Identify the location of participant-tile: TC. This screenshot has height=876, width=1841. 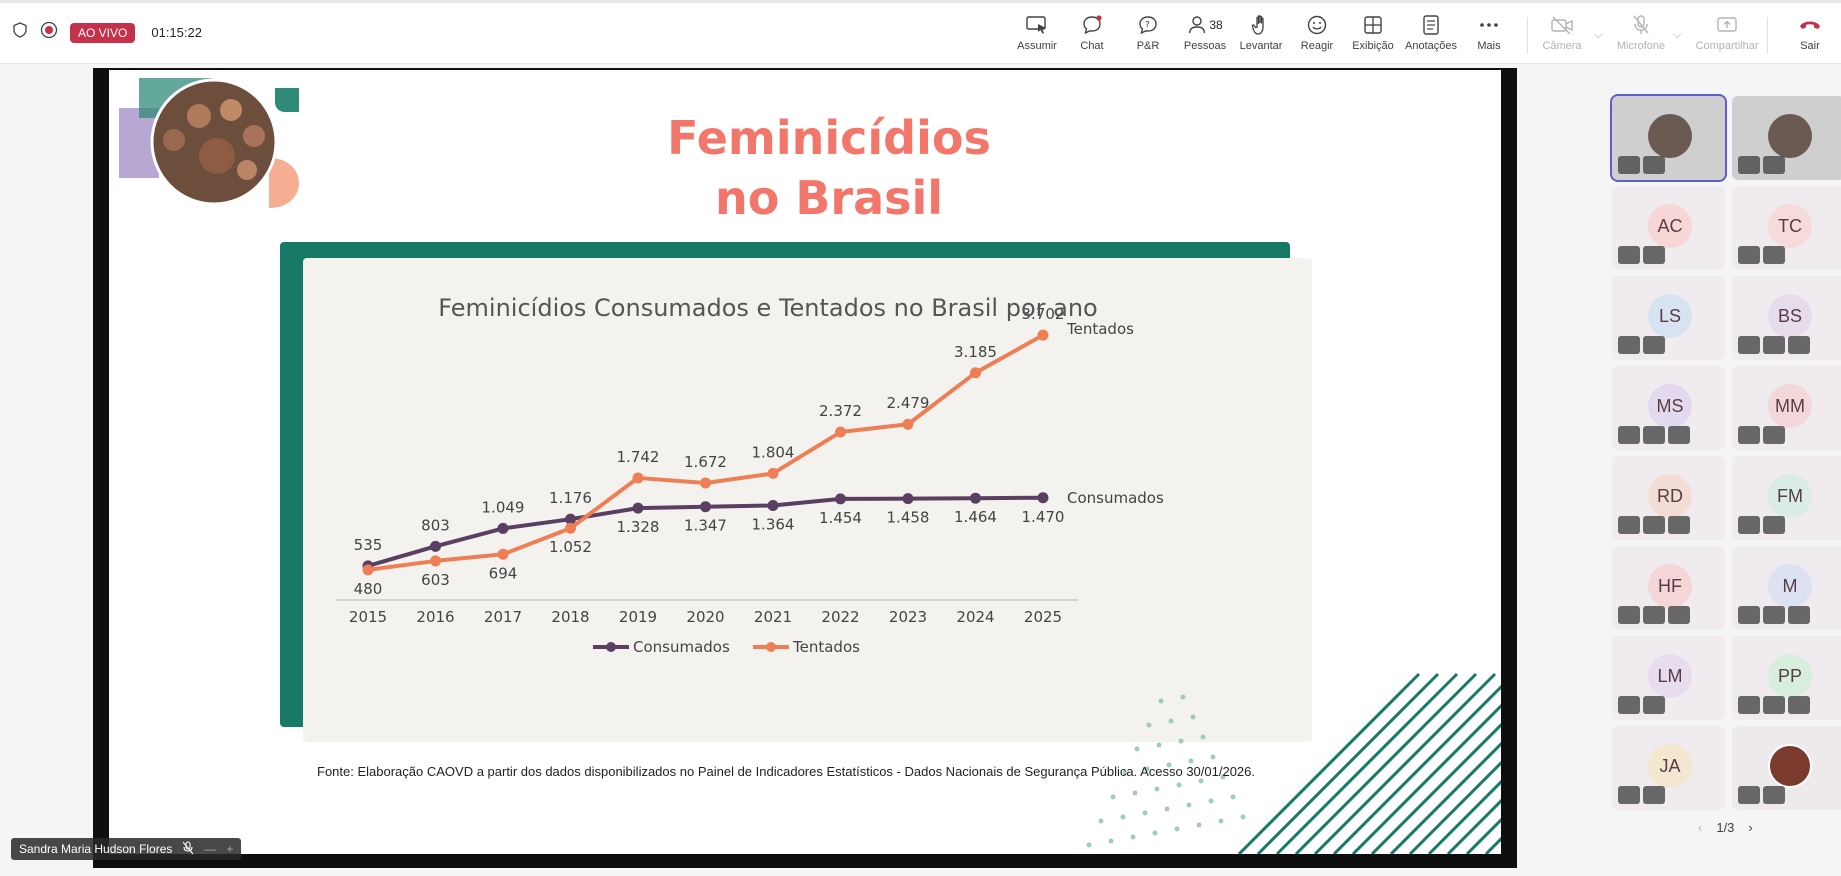
(1786, 228).